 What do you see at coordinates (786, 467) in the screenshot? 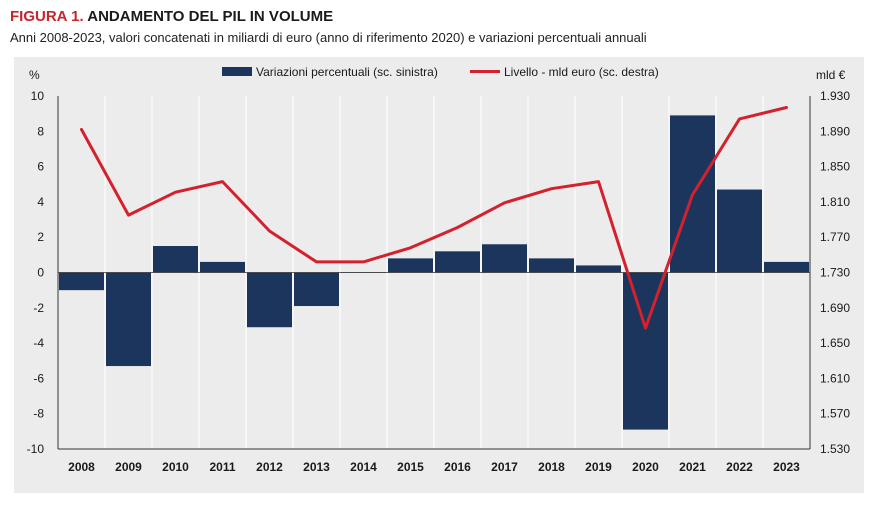
I see `x-tick-label: 2023` at bounding box center [786, 467].